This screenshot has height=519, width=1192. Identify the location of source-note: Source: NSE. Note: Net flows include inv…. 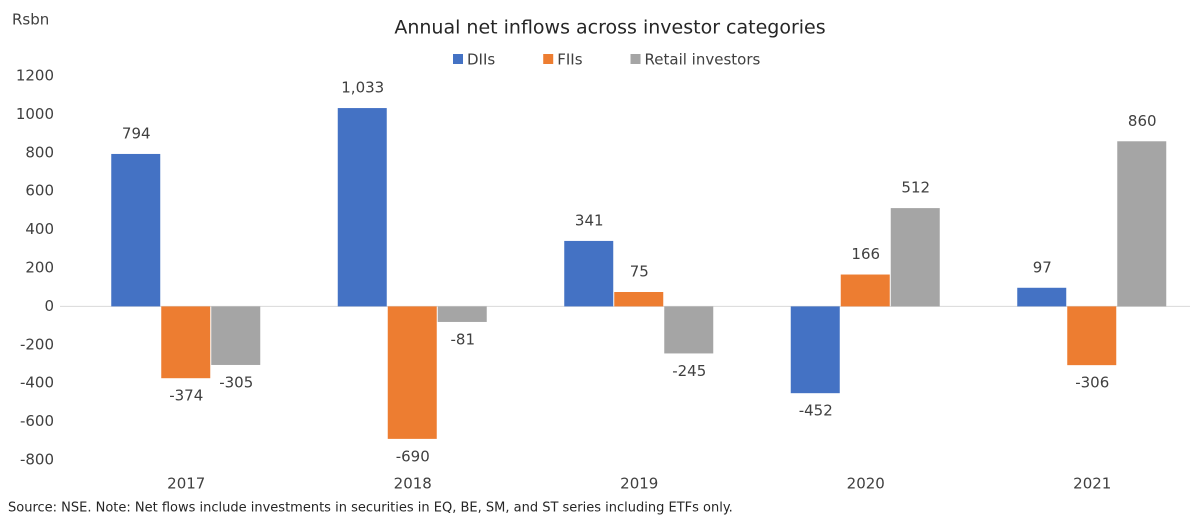
(370, 508).